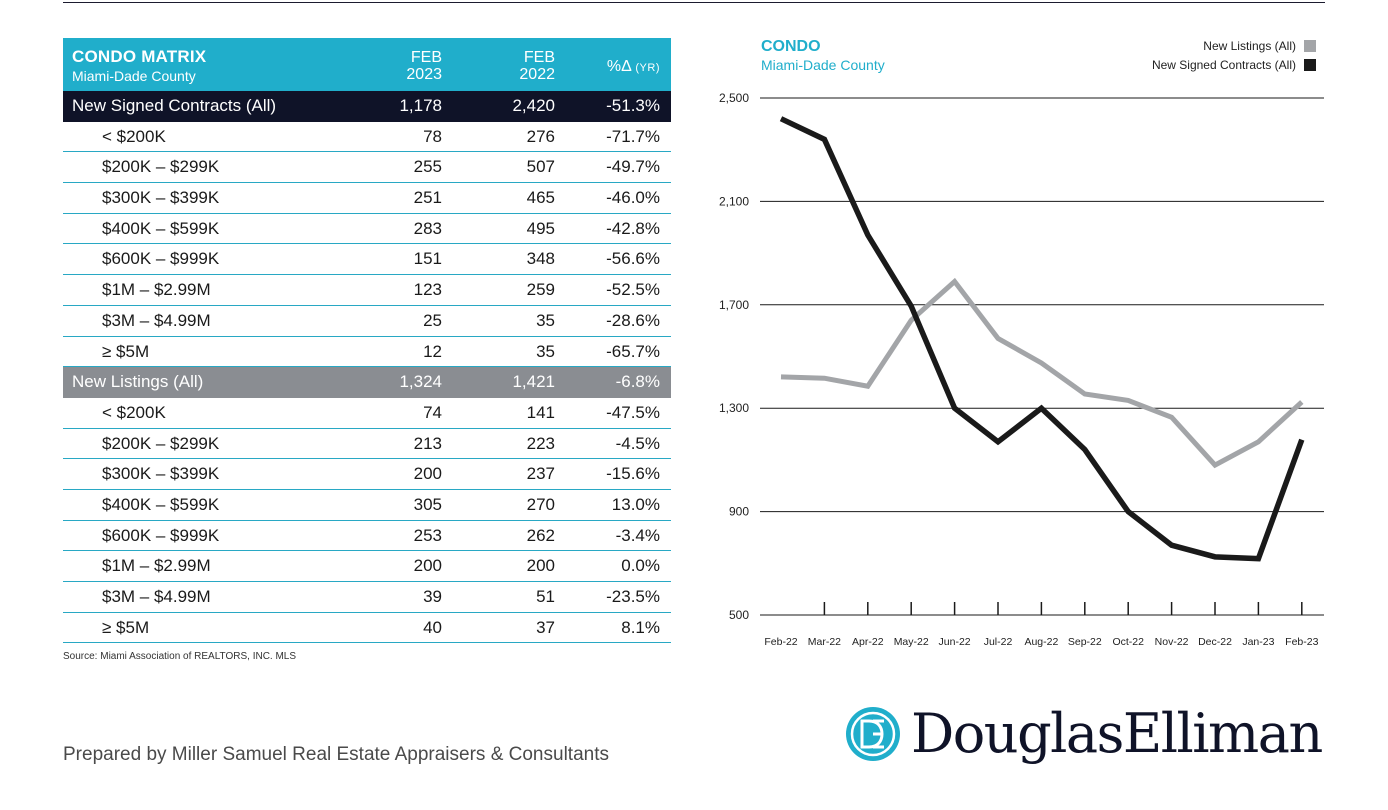 The image size is (1388, 810). Describe the element at coordinates (633, 259) in the screenshot. I see `row-value: -56.6%` at that location.